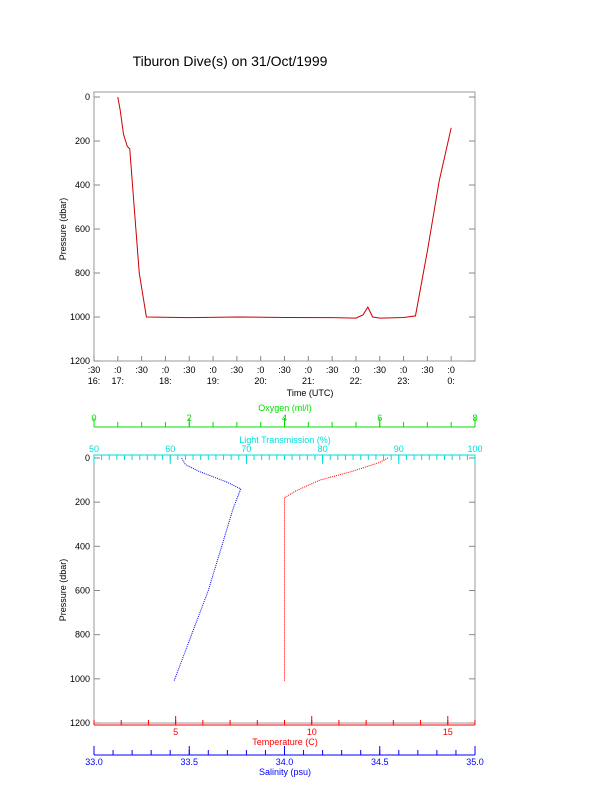 This screenshot has height=790, width=612. I want to click on temperature-profile-line, so click(336, 569).